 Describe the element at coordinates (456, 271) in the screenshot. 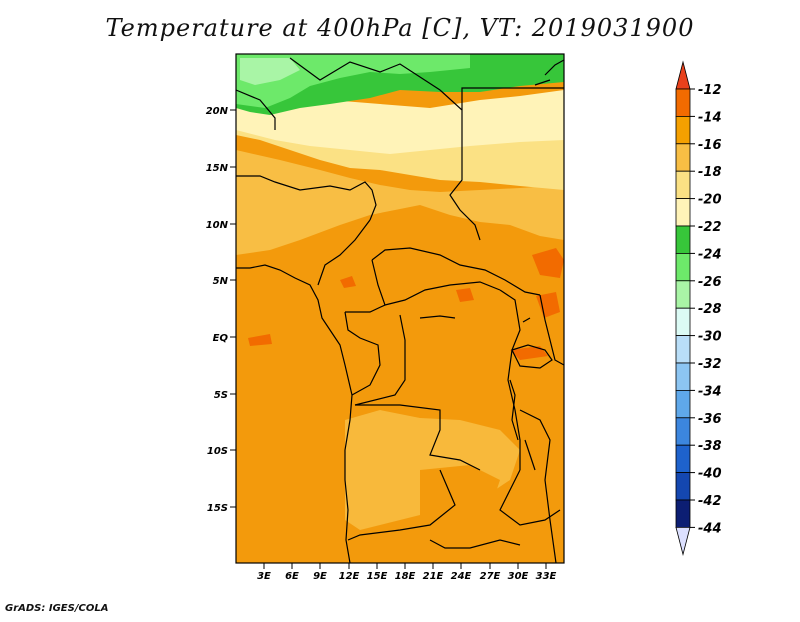

I see `border-car` at that location.